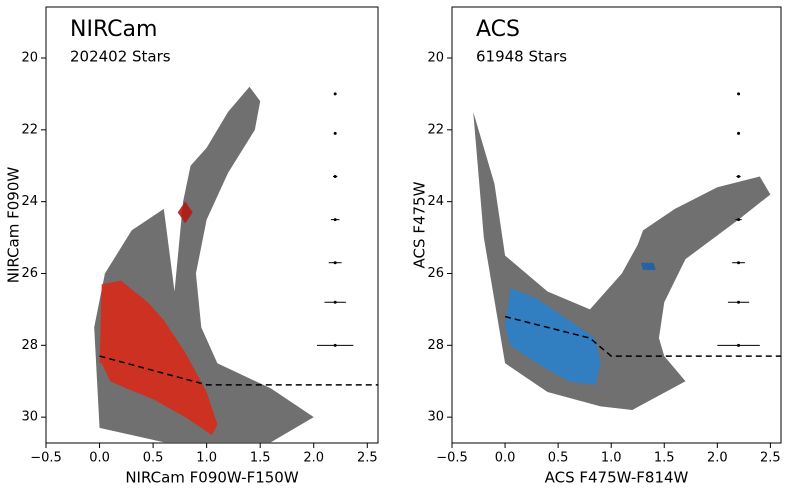 The width and height of the screenshot is (789, 492). What do you see at coordinates (420, 224) in the screenshot?
I see `y-axis-label: ACS F475W` at bounding box center [420, 224].